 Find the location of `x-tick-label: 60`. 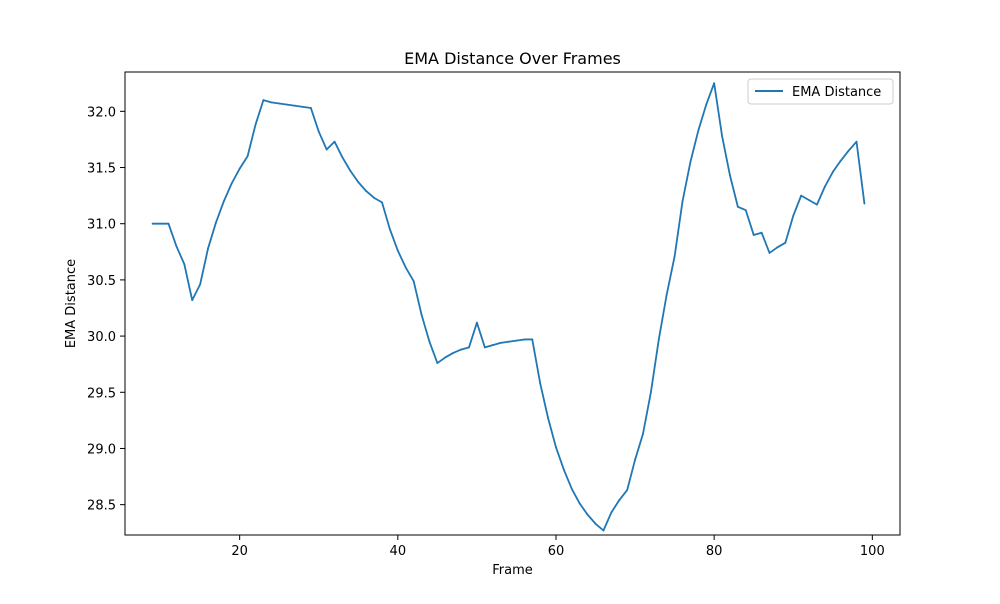

x-tick-label: 60 is located at coordinates (556, 551).